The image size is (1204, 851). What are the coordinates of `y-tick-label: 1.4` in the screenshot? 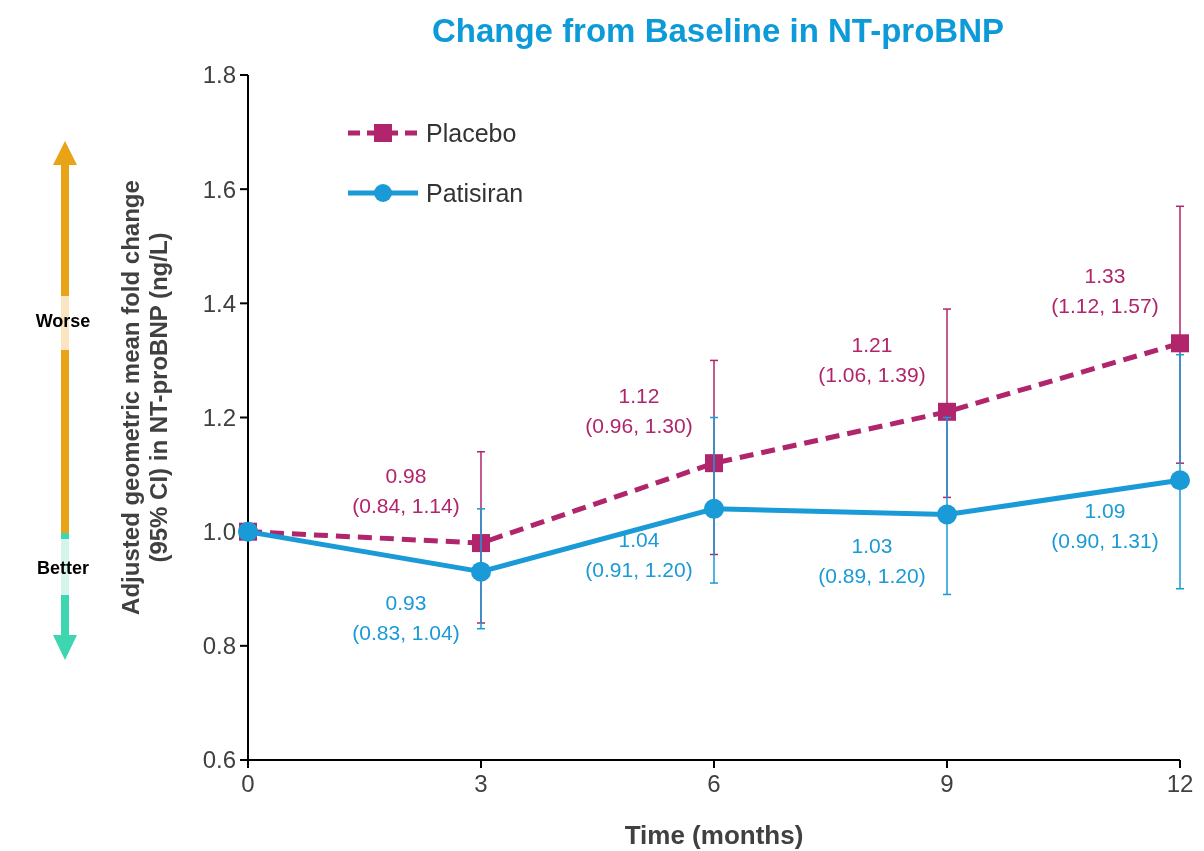 It's located at (219, 303).